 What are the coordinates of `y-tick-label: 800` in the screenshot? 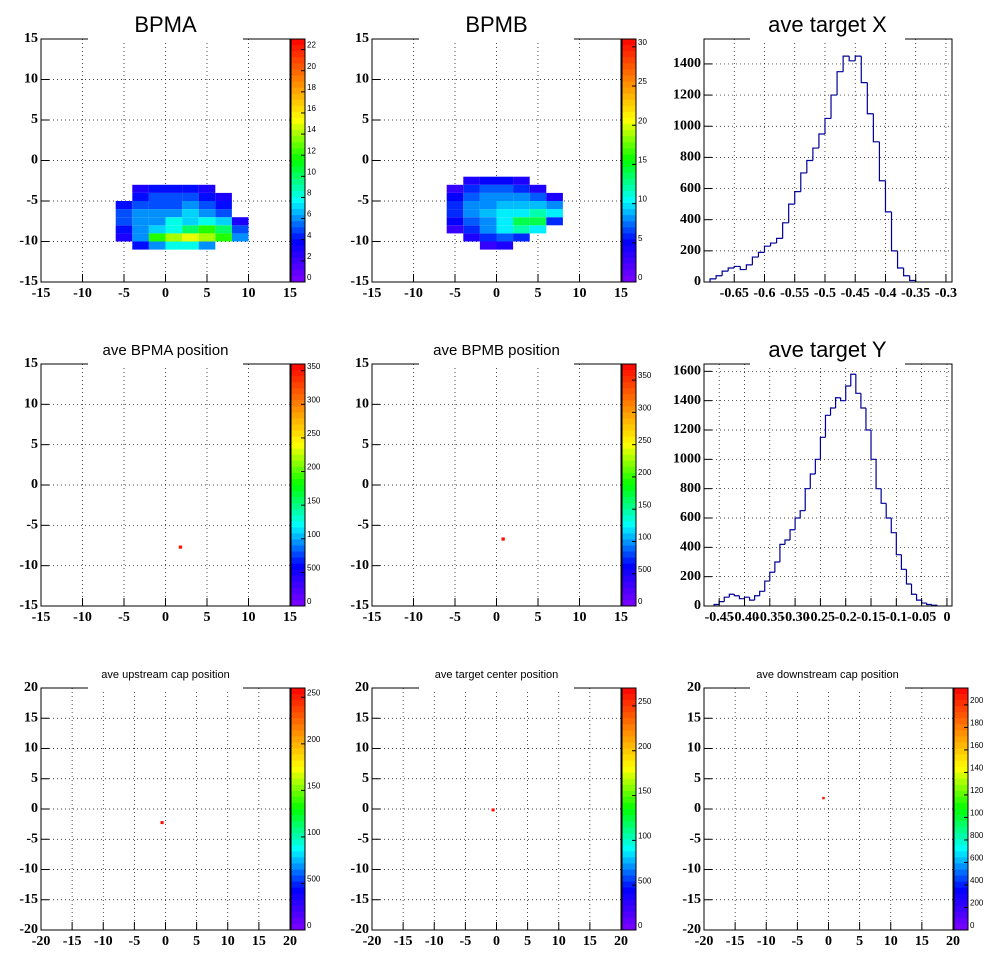 It's located at (690, 157).